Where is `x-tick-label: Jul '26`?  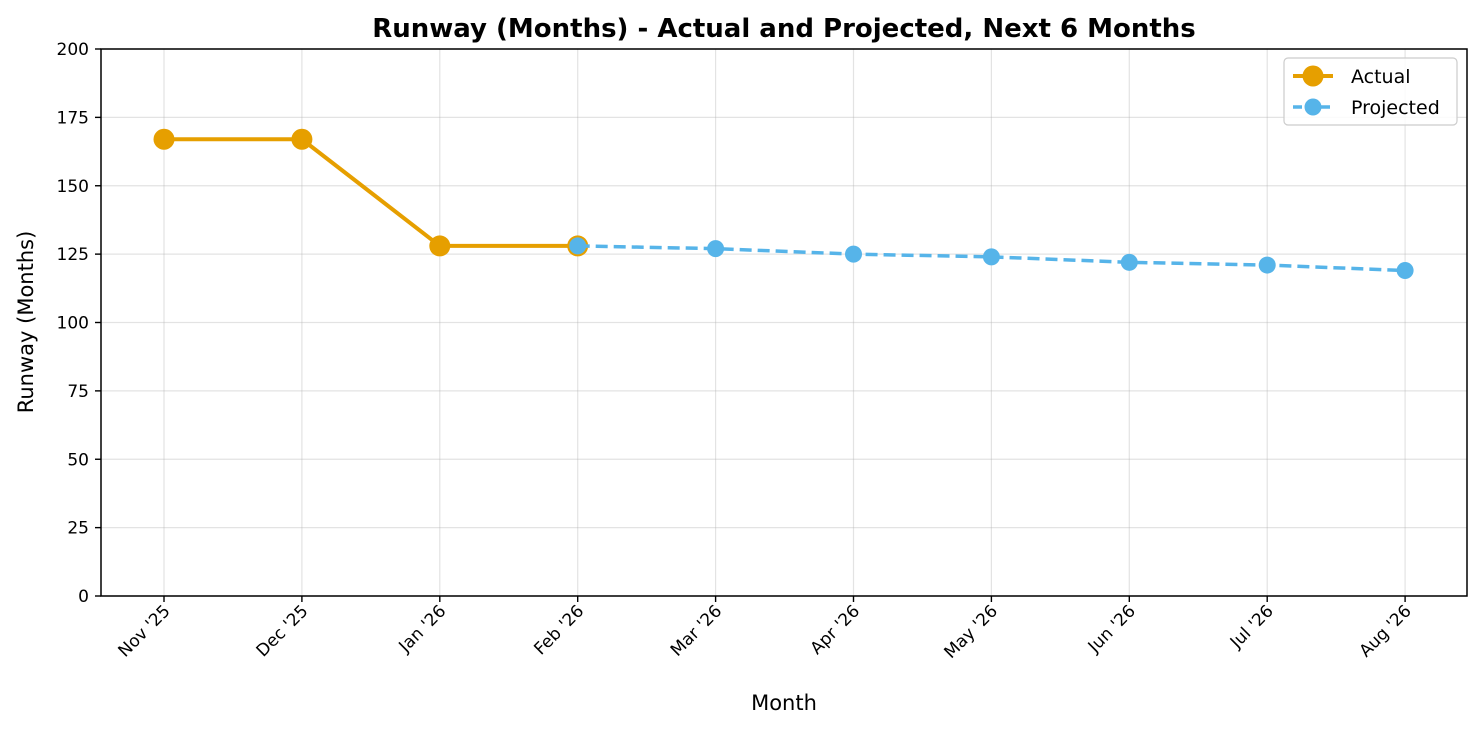 x-tick-label: Jul '26 is located at coordinates (1252, 627).